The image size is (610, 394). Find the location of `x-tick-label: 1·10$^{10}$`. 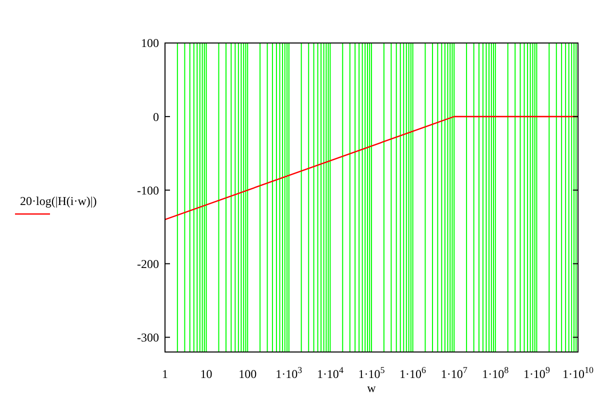

x-tick-label: 1·10$^{10}$ is located at coordinates (578, 373).